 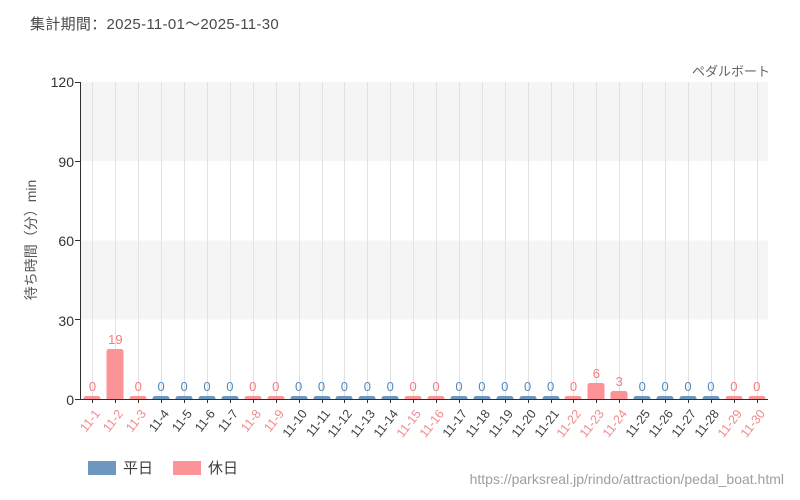 I want to click on value-label-11-10: 0, so click(x=298, y=386).